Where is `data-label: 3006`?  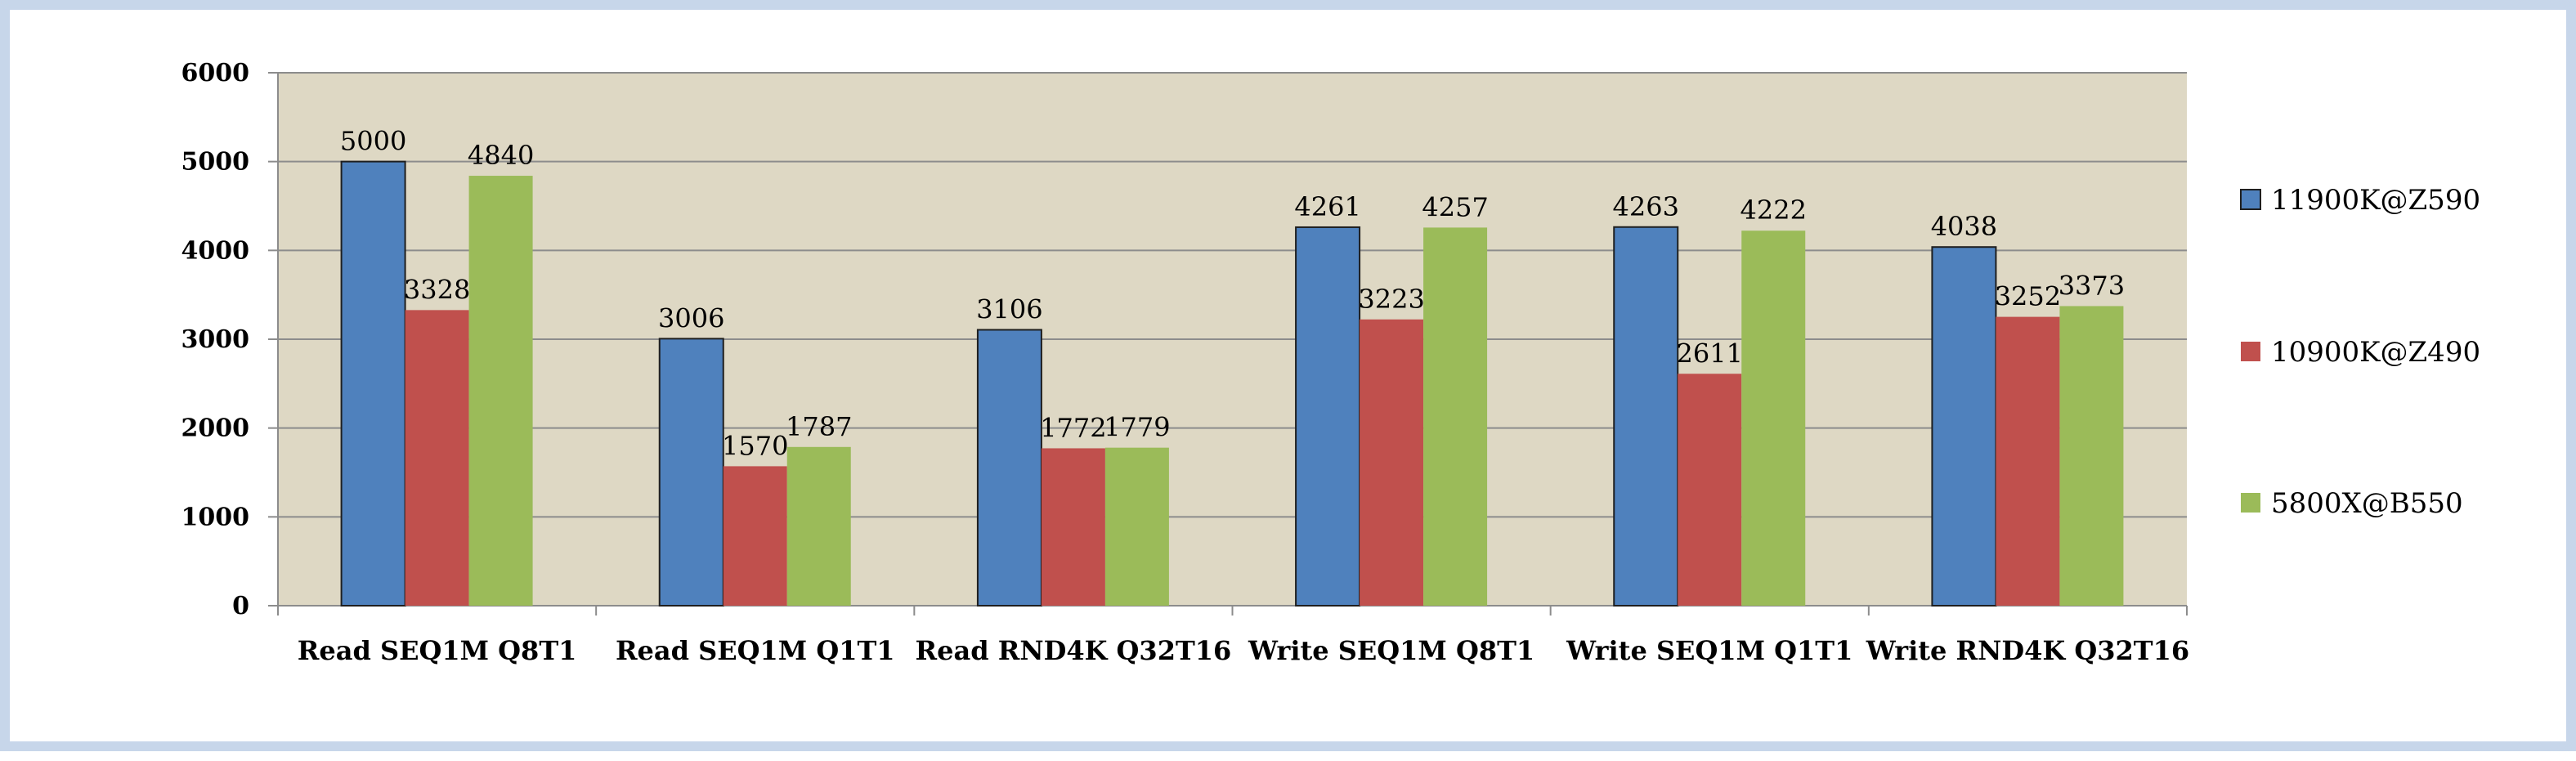 data-label: 3006 is located at coordinates (691, 317).